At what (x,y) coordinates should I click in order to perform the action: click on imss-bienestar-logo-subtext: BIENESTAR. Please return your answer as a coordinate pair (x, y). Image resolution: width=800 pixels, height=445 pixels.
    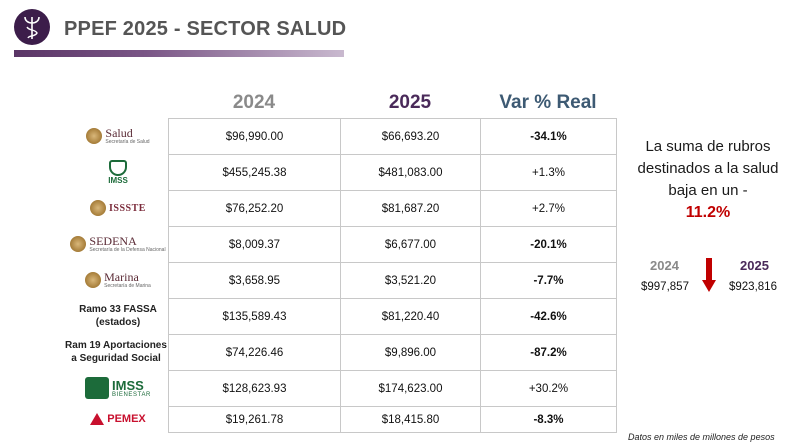
    Looking at the image, I should click on (131, 394).